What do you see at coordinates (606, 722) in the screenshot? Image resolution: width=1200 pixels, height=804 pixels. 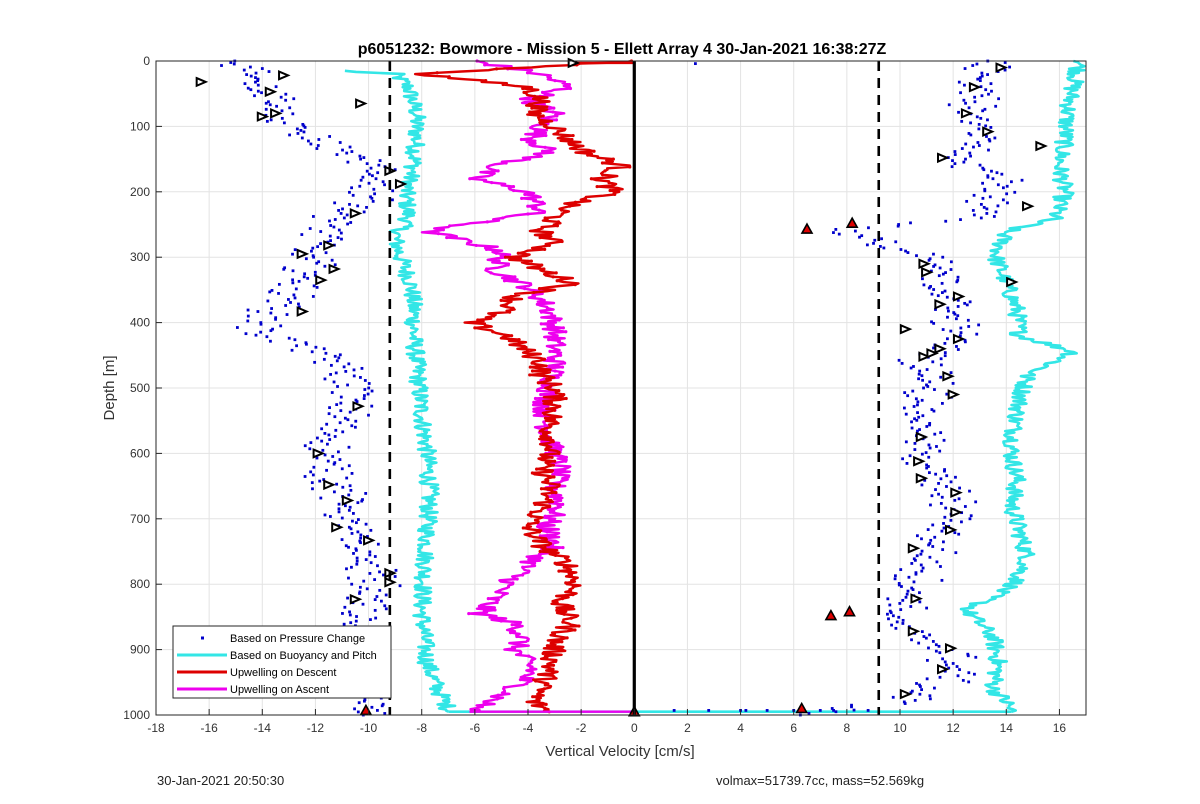 I see `x-axis-ticks: -18 -16 -14 -12 -10 -8 -6 -4 -2 0 2 4 6 8 10 12 14 16` at bounding box center [606, 722].